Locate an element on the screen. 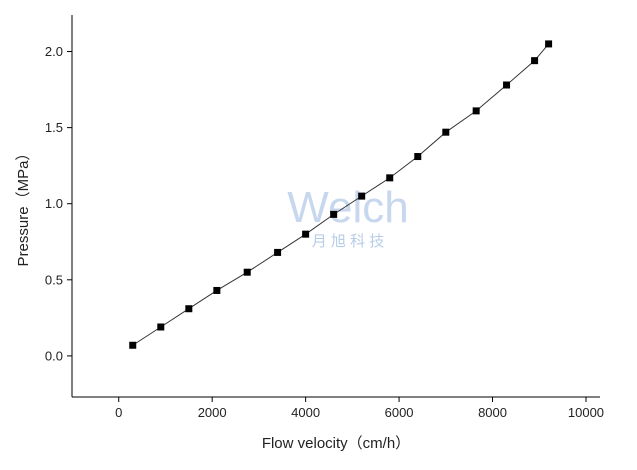 This screenshot has width=637, height=470. watermark: 月 旭 科 技 is located at coordinates (348, 241).